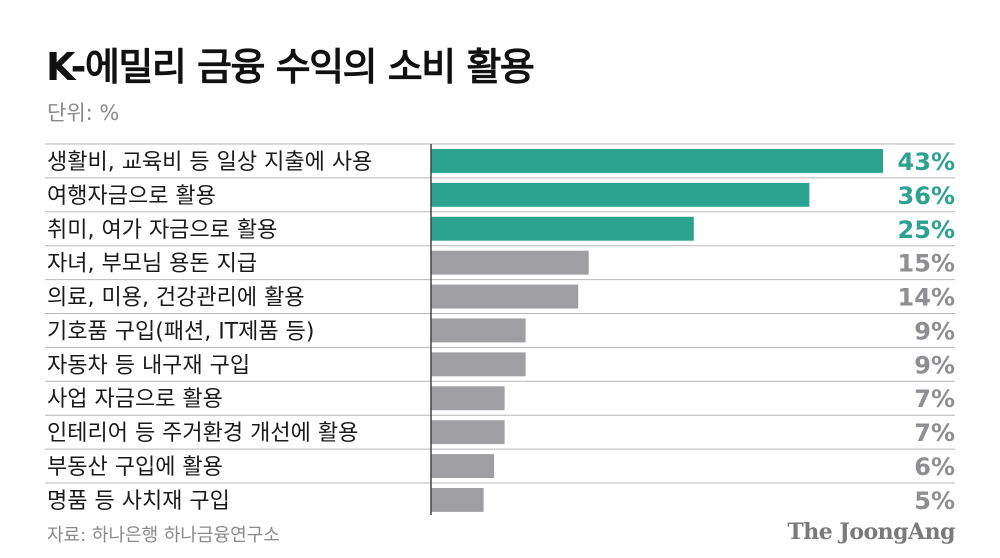 The image size is (1000, 558). What do you see at coordinates (290, 67) in the screenshot?
I see `chart-title: K-에밀리 금융 수익의 소비 활용` at bounding box center [290, 67].